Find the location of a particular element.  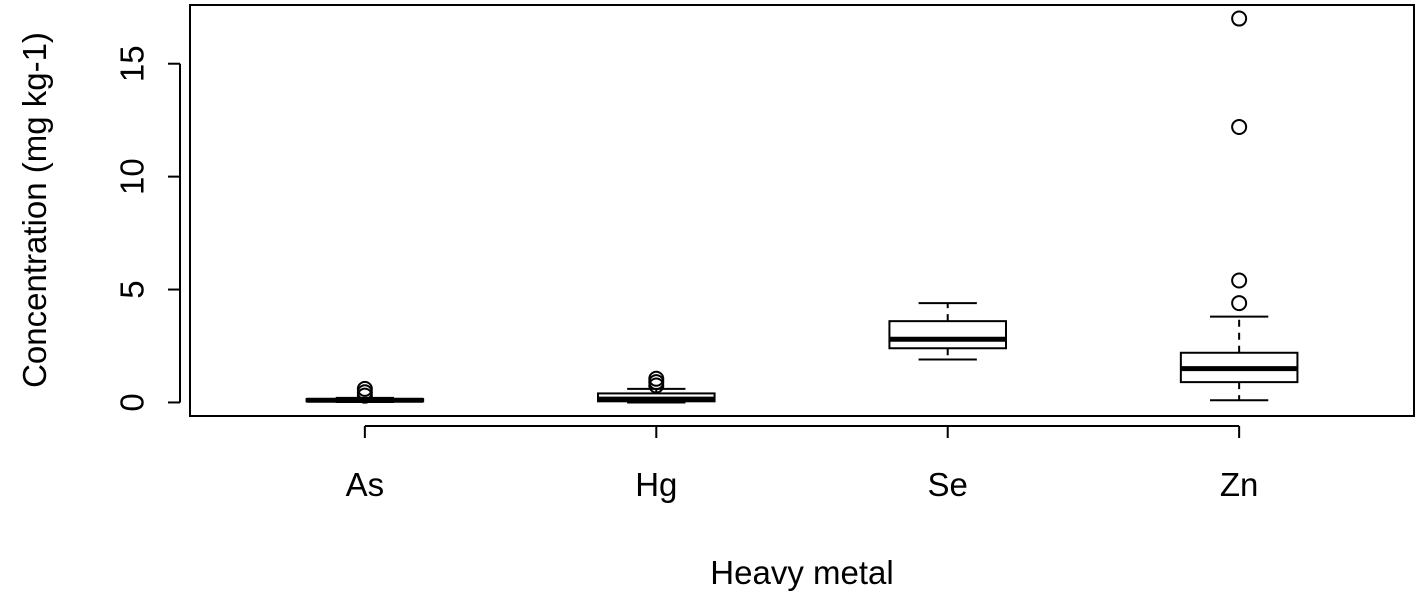

iqr-box-se is located at coordinates (948, 335).